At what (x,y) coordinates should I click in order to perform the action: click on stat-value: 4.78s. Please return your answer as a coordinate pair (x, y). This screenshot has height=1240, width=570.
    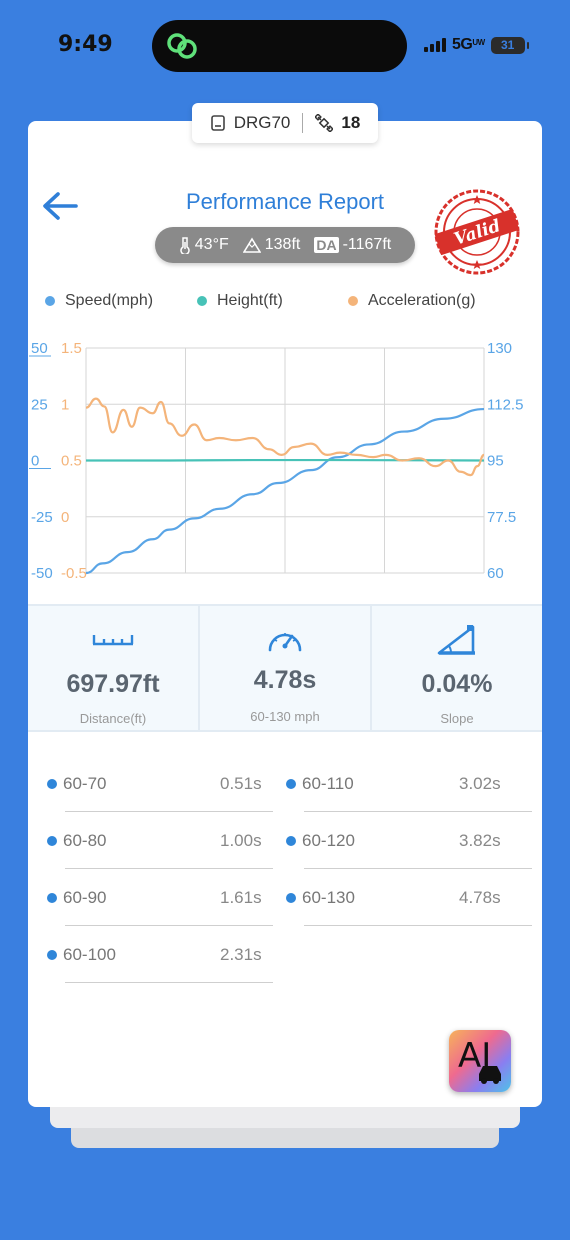
    Looking at the image, I should click on (285, 680).